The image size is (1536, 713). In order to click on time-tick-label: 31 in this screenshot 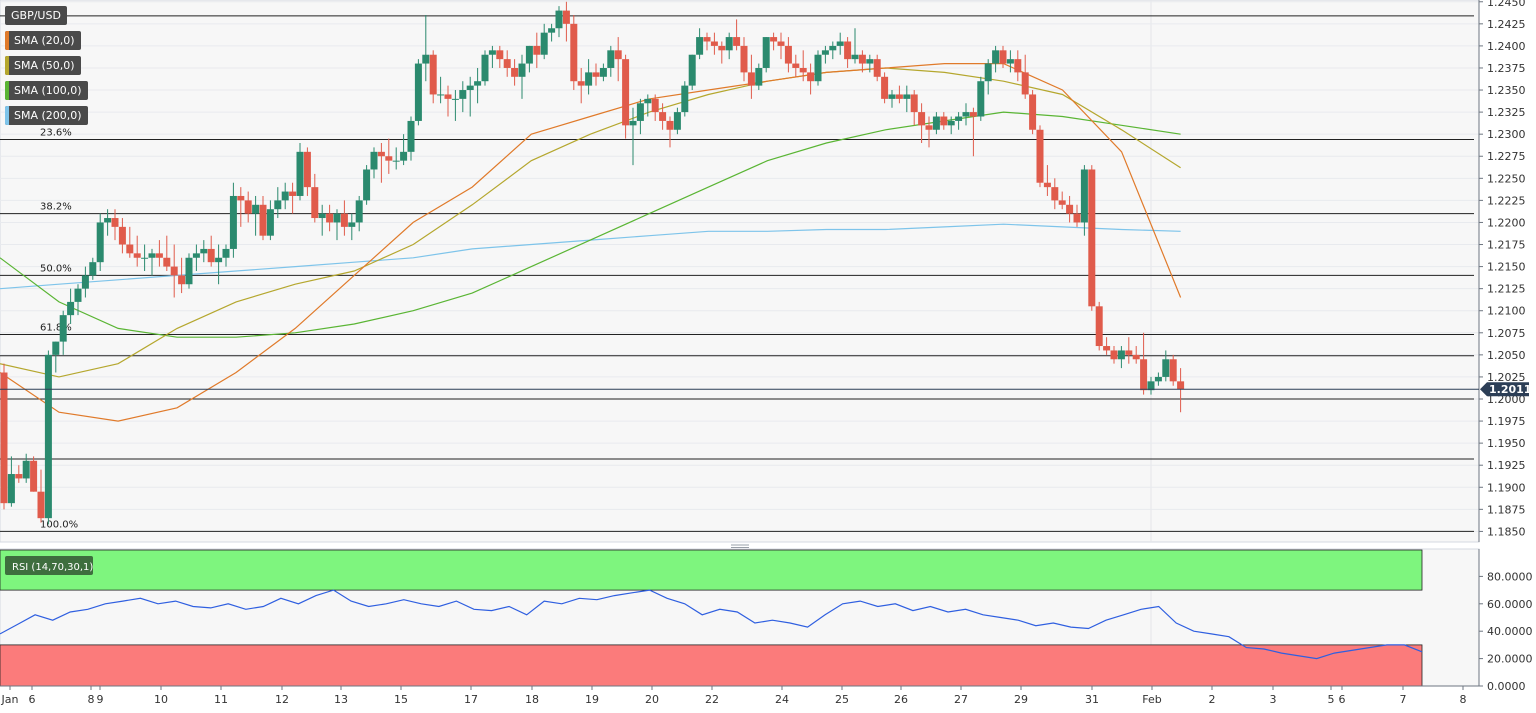, I will do `click(1092, 699)`.